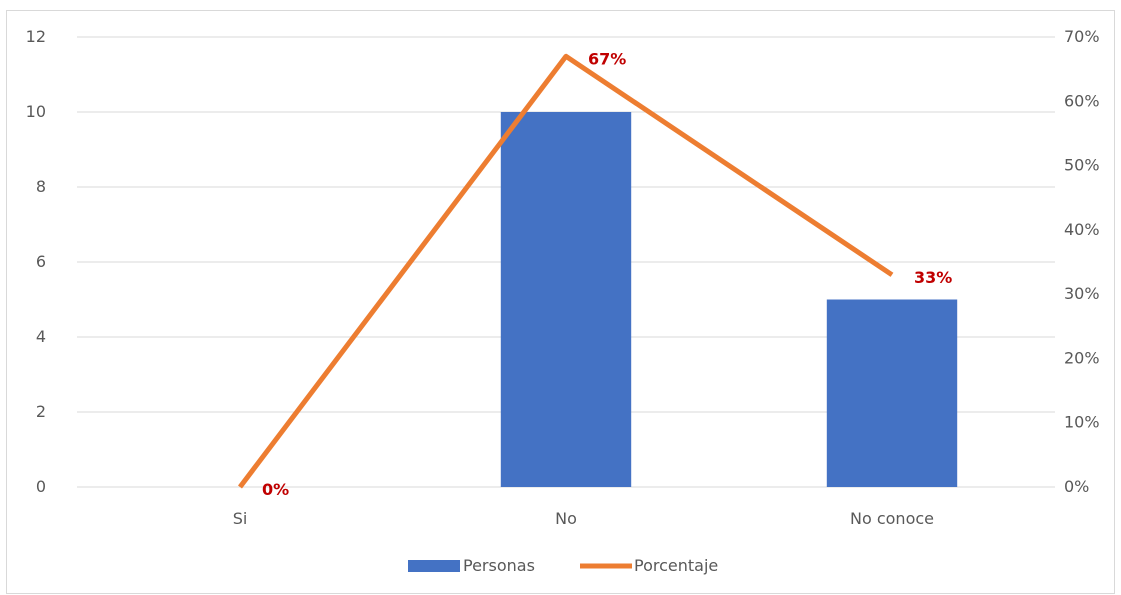  Describe the element at coordinates (499, 565) in the screenshot. I see `legend-label-personas: Personas` at that location.